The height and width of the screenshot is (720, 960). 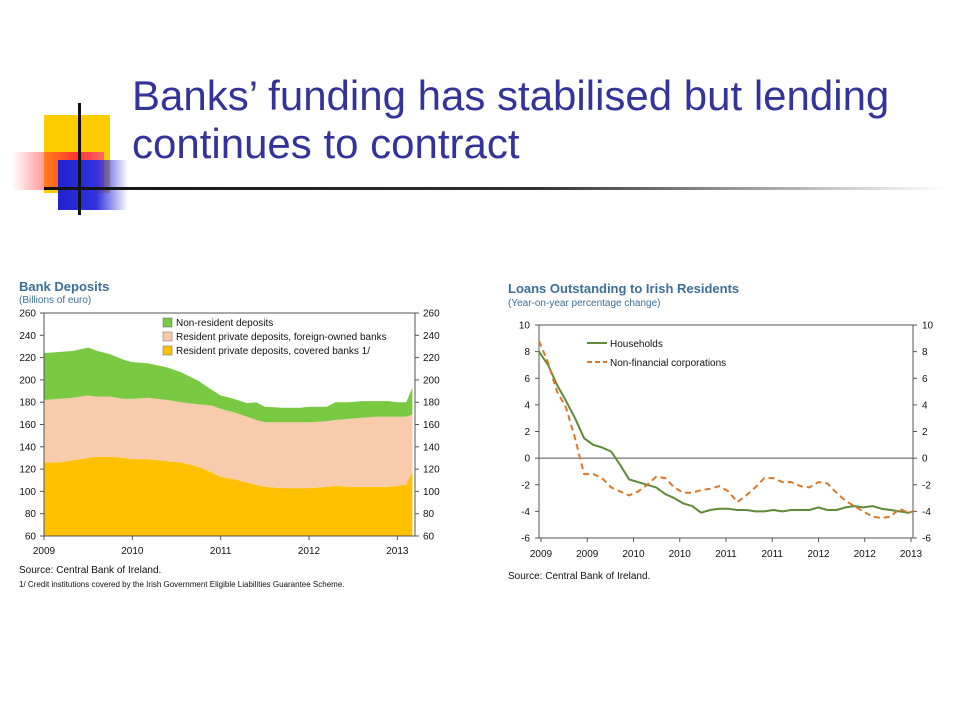 What do you see at coordinates (584, 303) in the screenshot?
I see `chart-2-subtitle: (Year-on-year percentage change)` at bounding box center [584, 303].